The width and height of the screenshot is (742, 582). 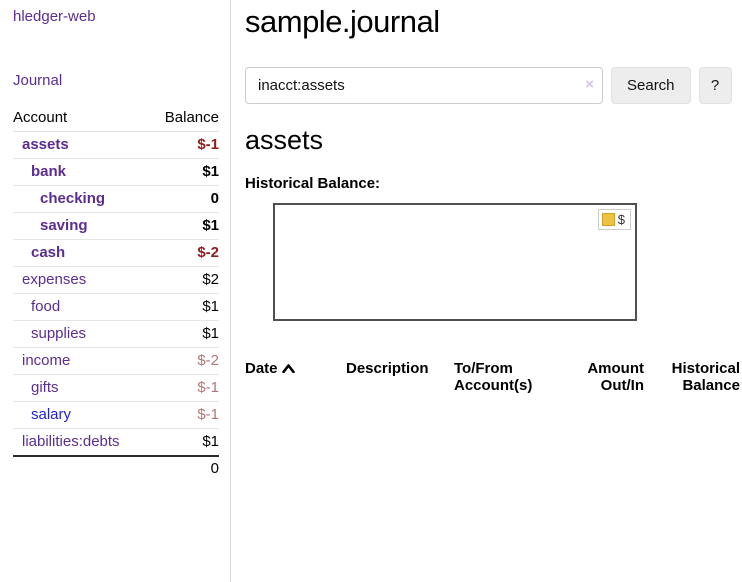 What do you see at coordinates (81, 468) in the screenshot?
I see `accounts-total-spacer` at bounding box center [81, 468].